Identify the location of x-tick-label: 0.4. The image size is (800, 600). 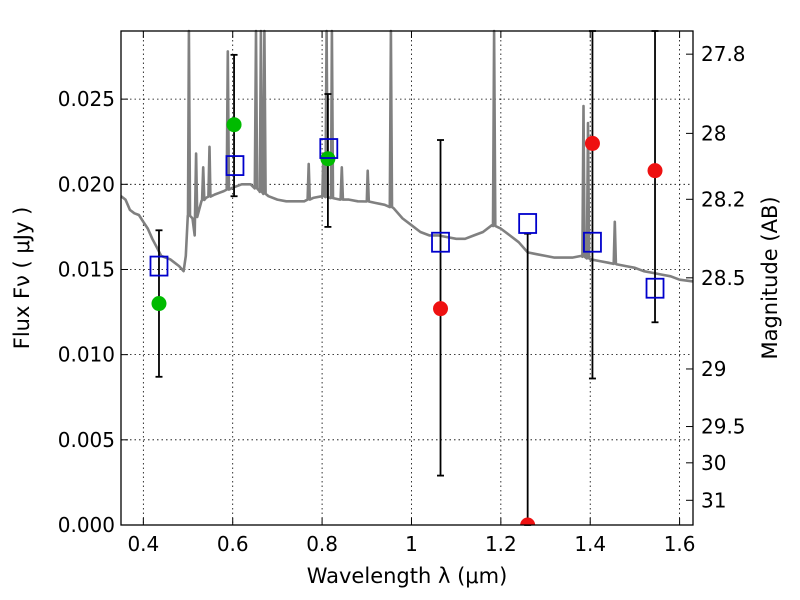
(143, 544).